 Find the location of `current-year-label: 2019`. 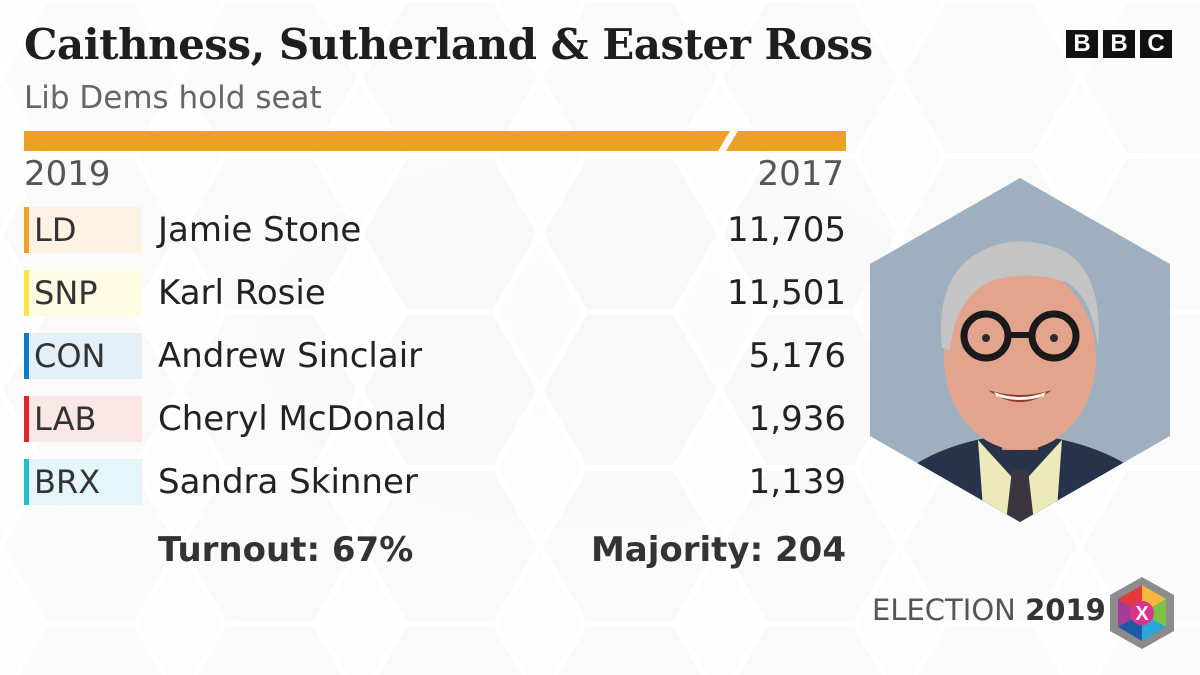

current-year-label: 2019 is located at coordinates (67, 174).